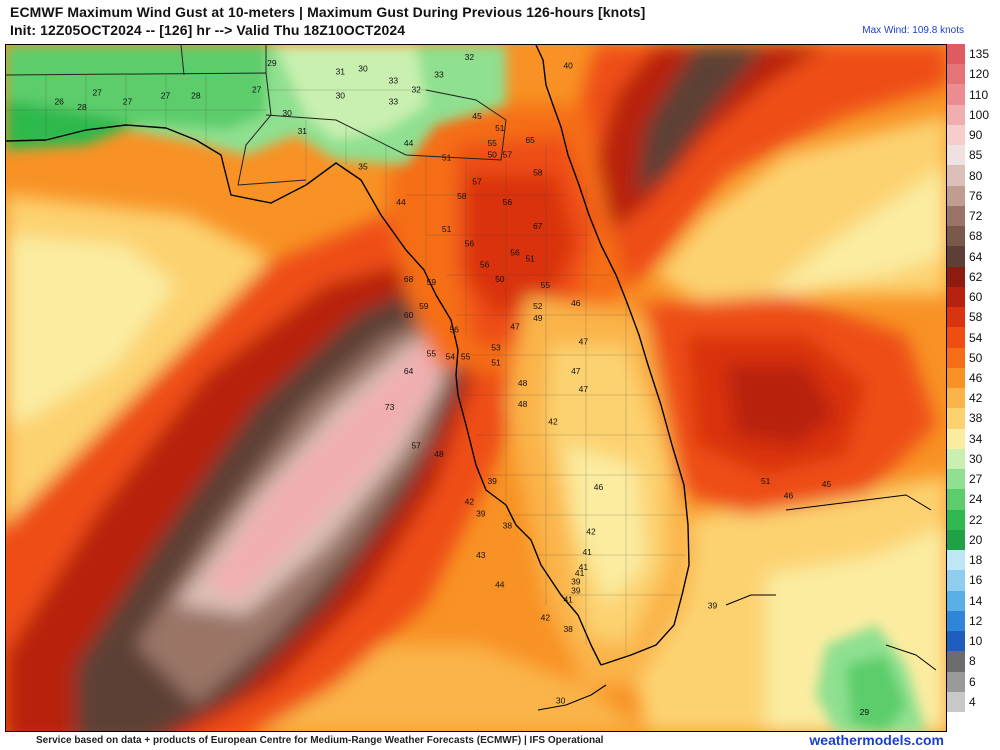  I want to click on gust-value-label: 40, so click(568, 66).